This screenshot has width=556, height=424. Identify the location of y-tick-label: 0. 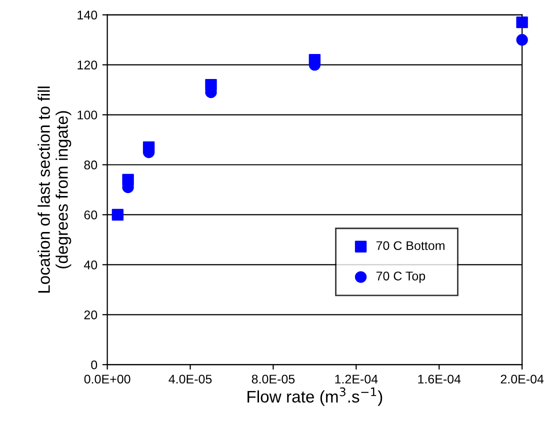
(94, 365).